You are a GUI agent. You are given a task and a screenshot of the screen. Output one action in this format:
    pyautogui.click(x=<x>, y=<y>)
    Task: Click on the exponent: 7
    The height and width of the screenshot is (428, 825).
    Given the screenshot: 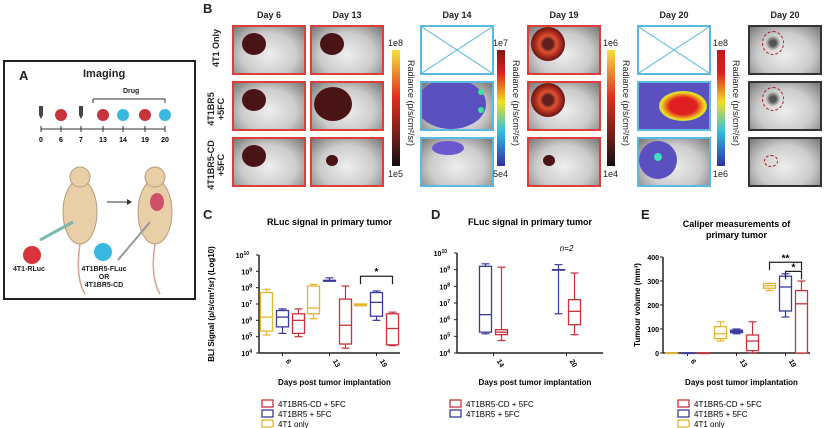 What is the action you would take?
    pyautogui.click(x=250, y=303)
    